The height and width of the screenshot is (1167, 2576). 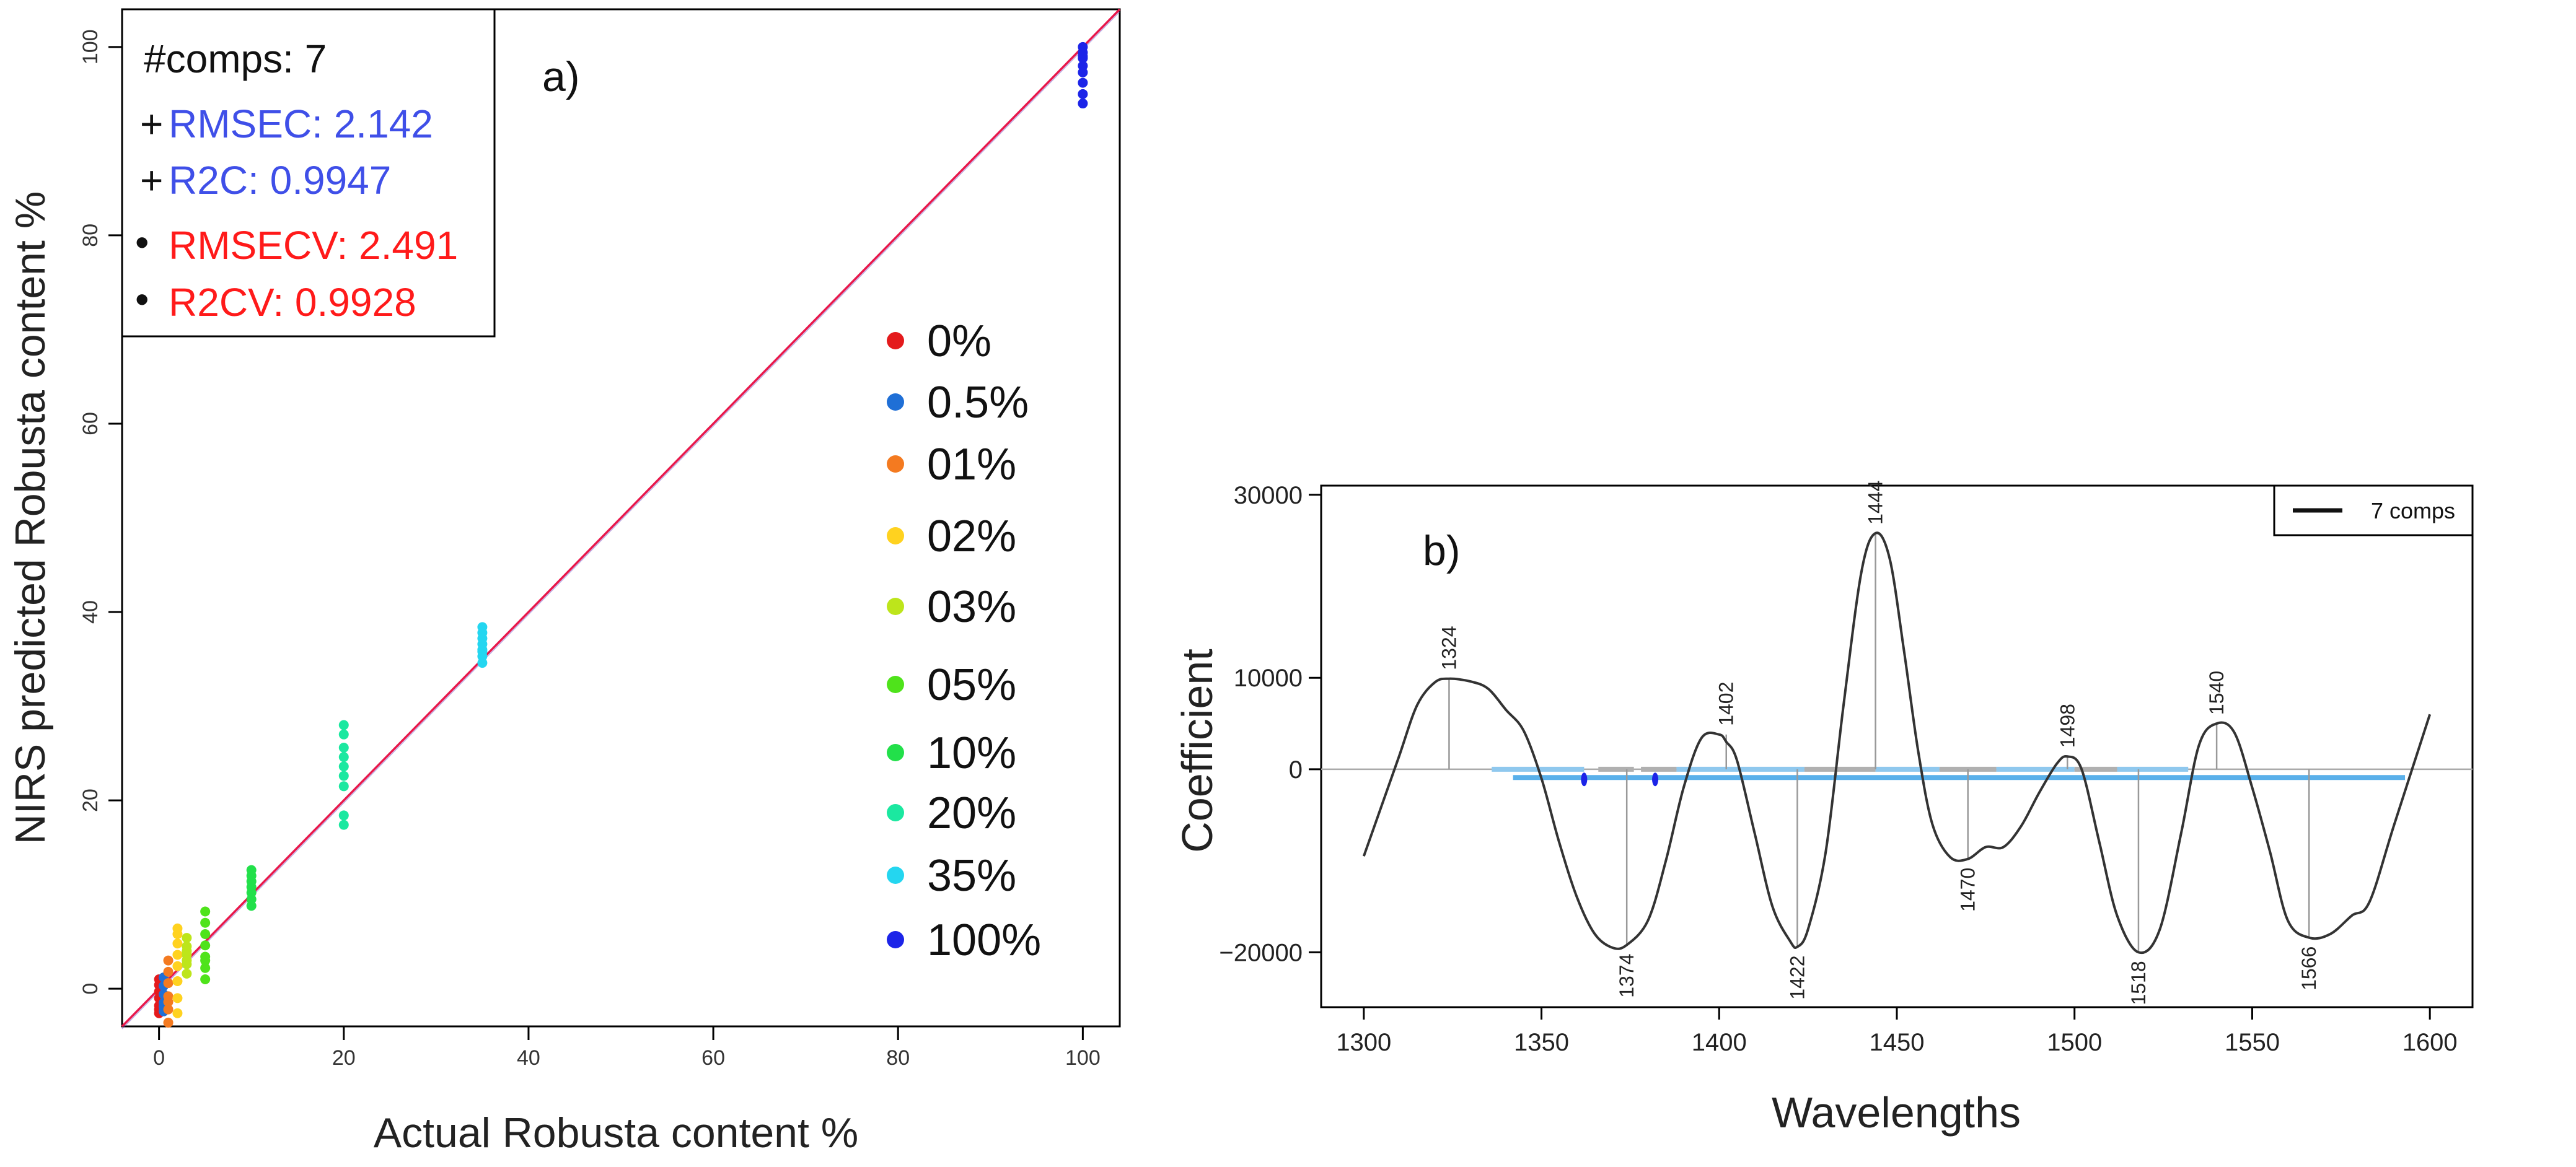 What do you see at coordinates (972, 536) in the screenshot?
I see `legend-a-label: 02%` at bounding box center [972, 536].